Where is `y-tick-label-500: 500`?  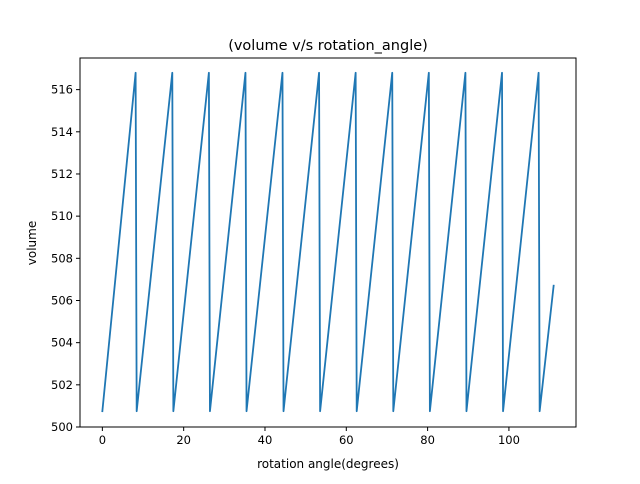
y-tick-label-500: 500 is located at coordinates (62, 427).